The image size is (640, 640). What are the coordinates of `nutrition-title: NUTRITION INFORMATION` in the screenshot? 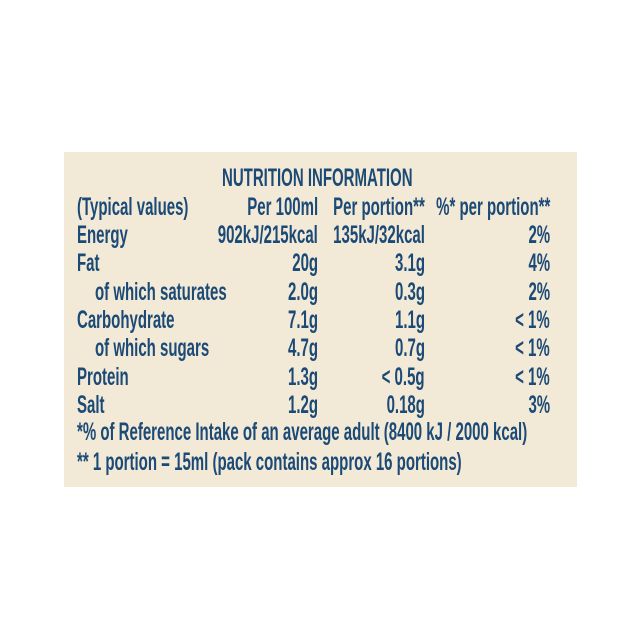 It's located at (317, 178).